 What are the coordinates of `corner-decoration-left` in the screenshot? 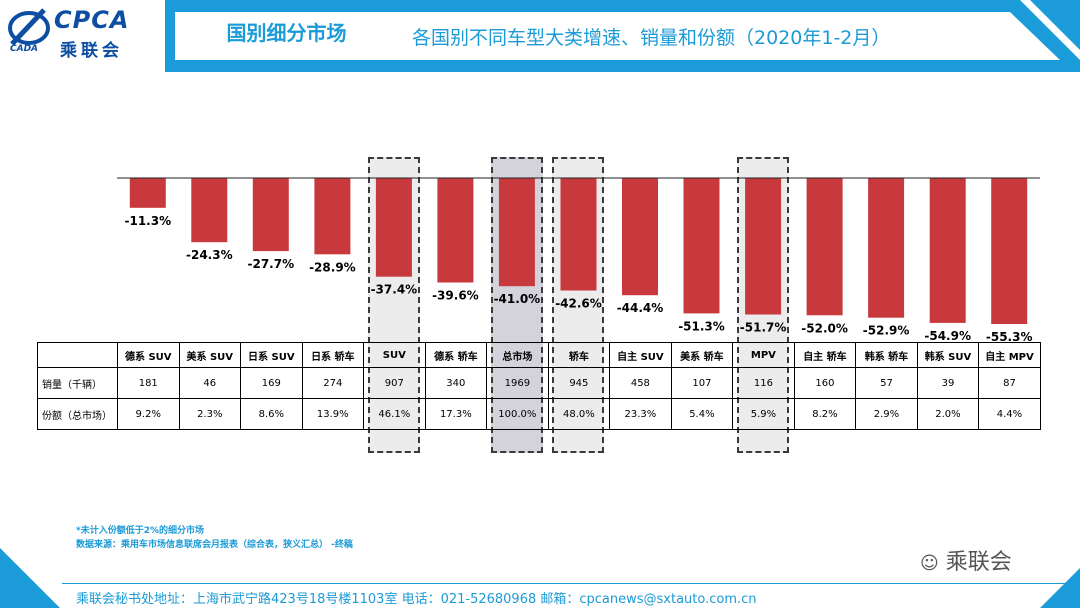 It's located at (30, 578).